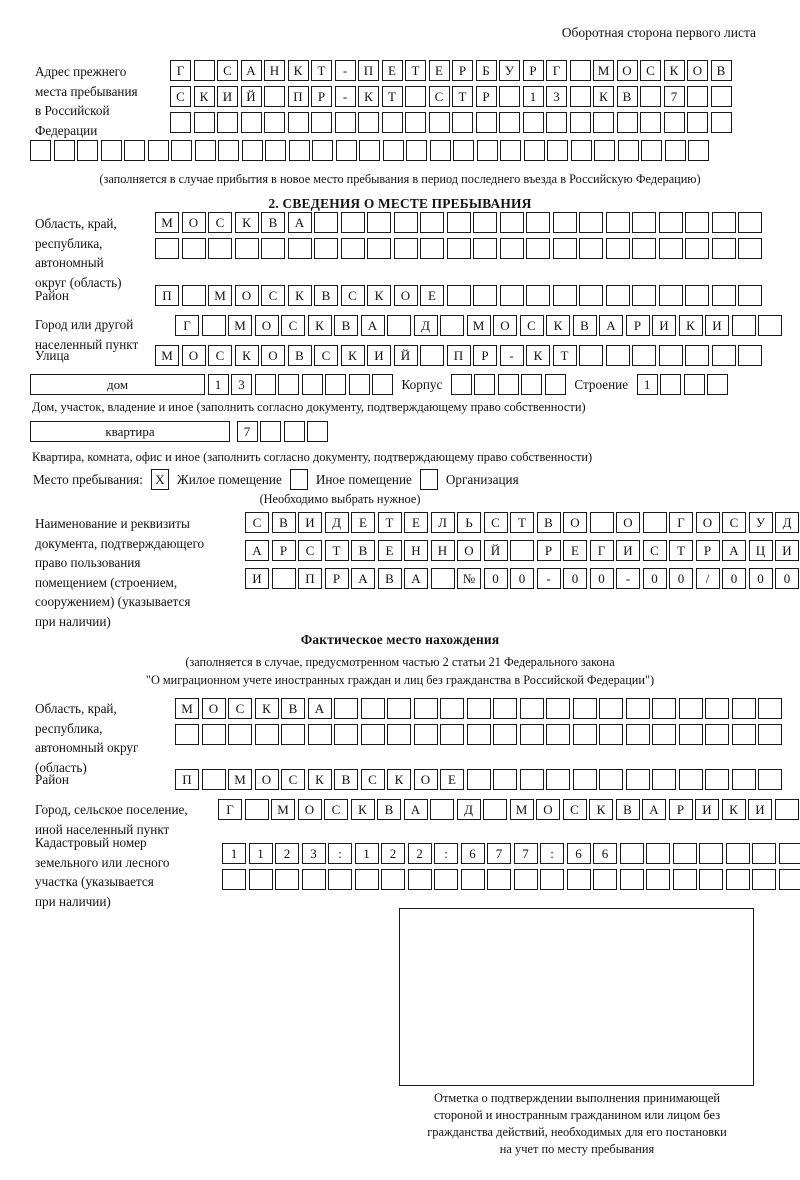 The height and width of the screenshot is (1180, 800). Describe the element at coordinates (310, 578) in the screenshot. I see `char-cell: П` at that location.